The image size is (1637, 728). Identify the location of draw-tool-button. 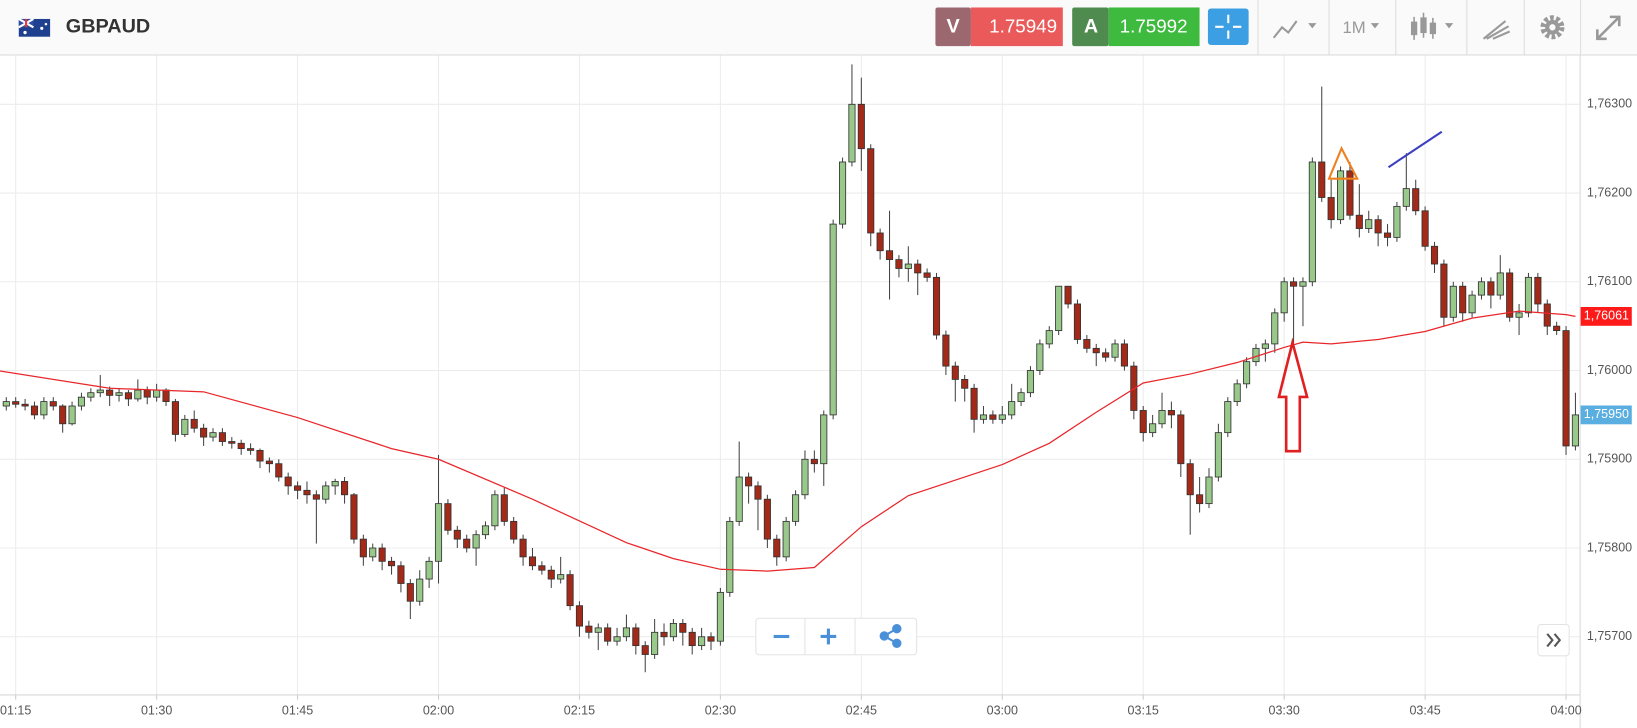
(1496, 30).